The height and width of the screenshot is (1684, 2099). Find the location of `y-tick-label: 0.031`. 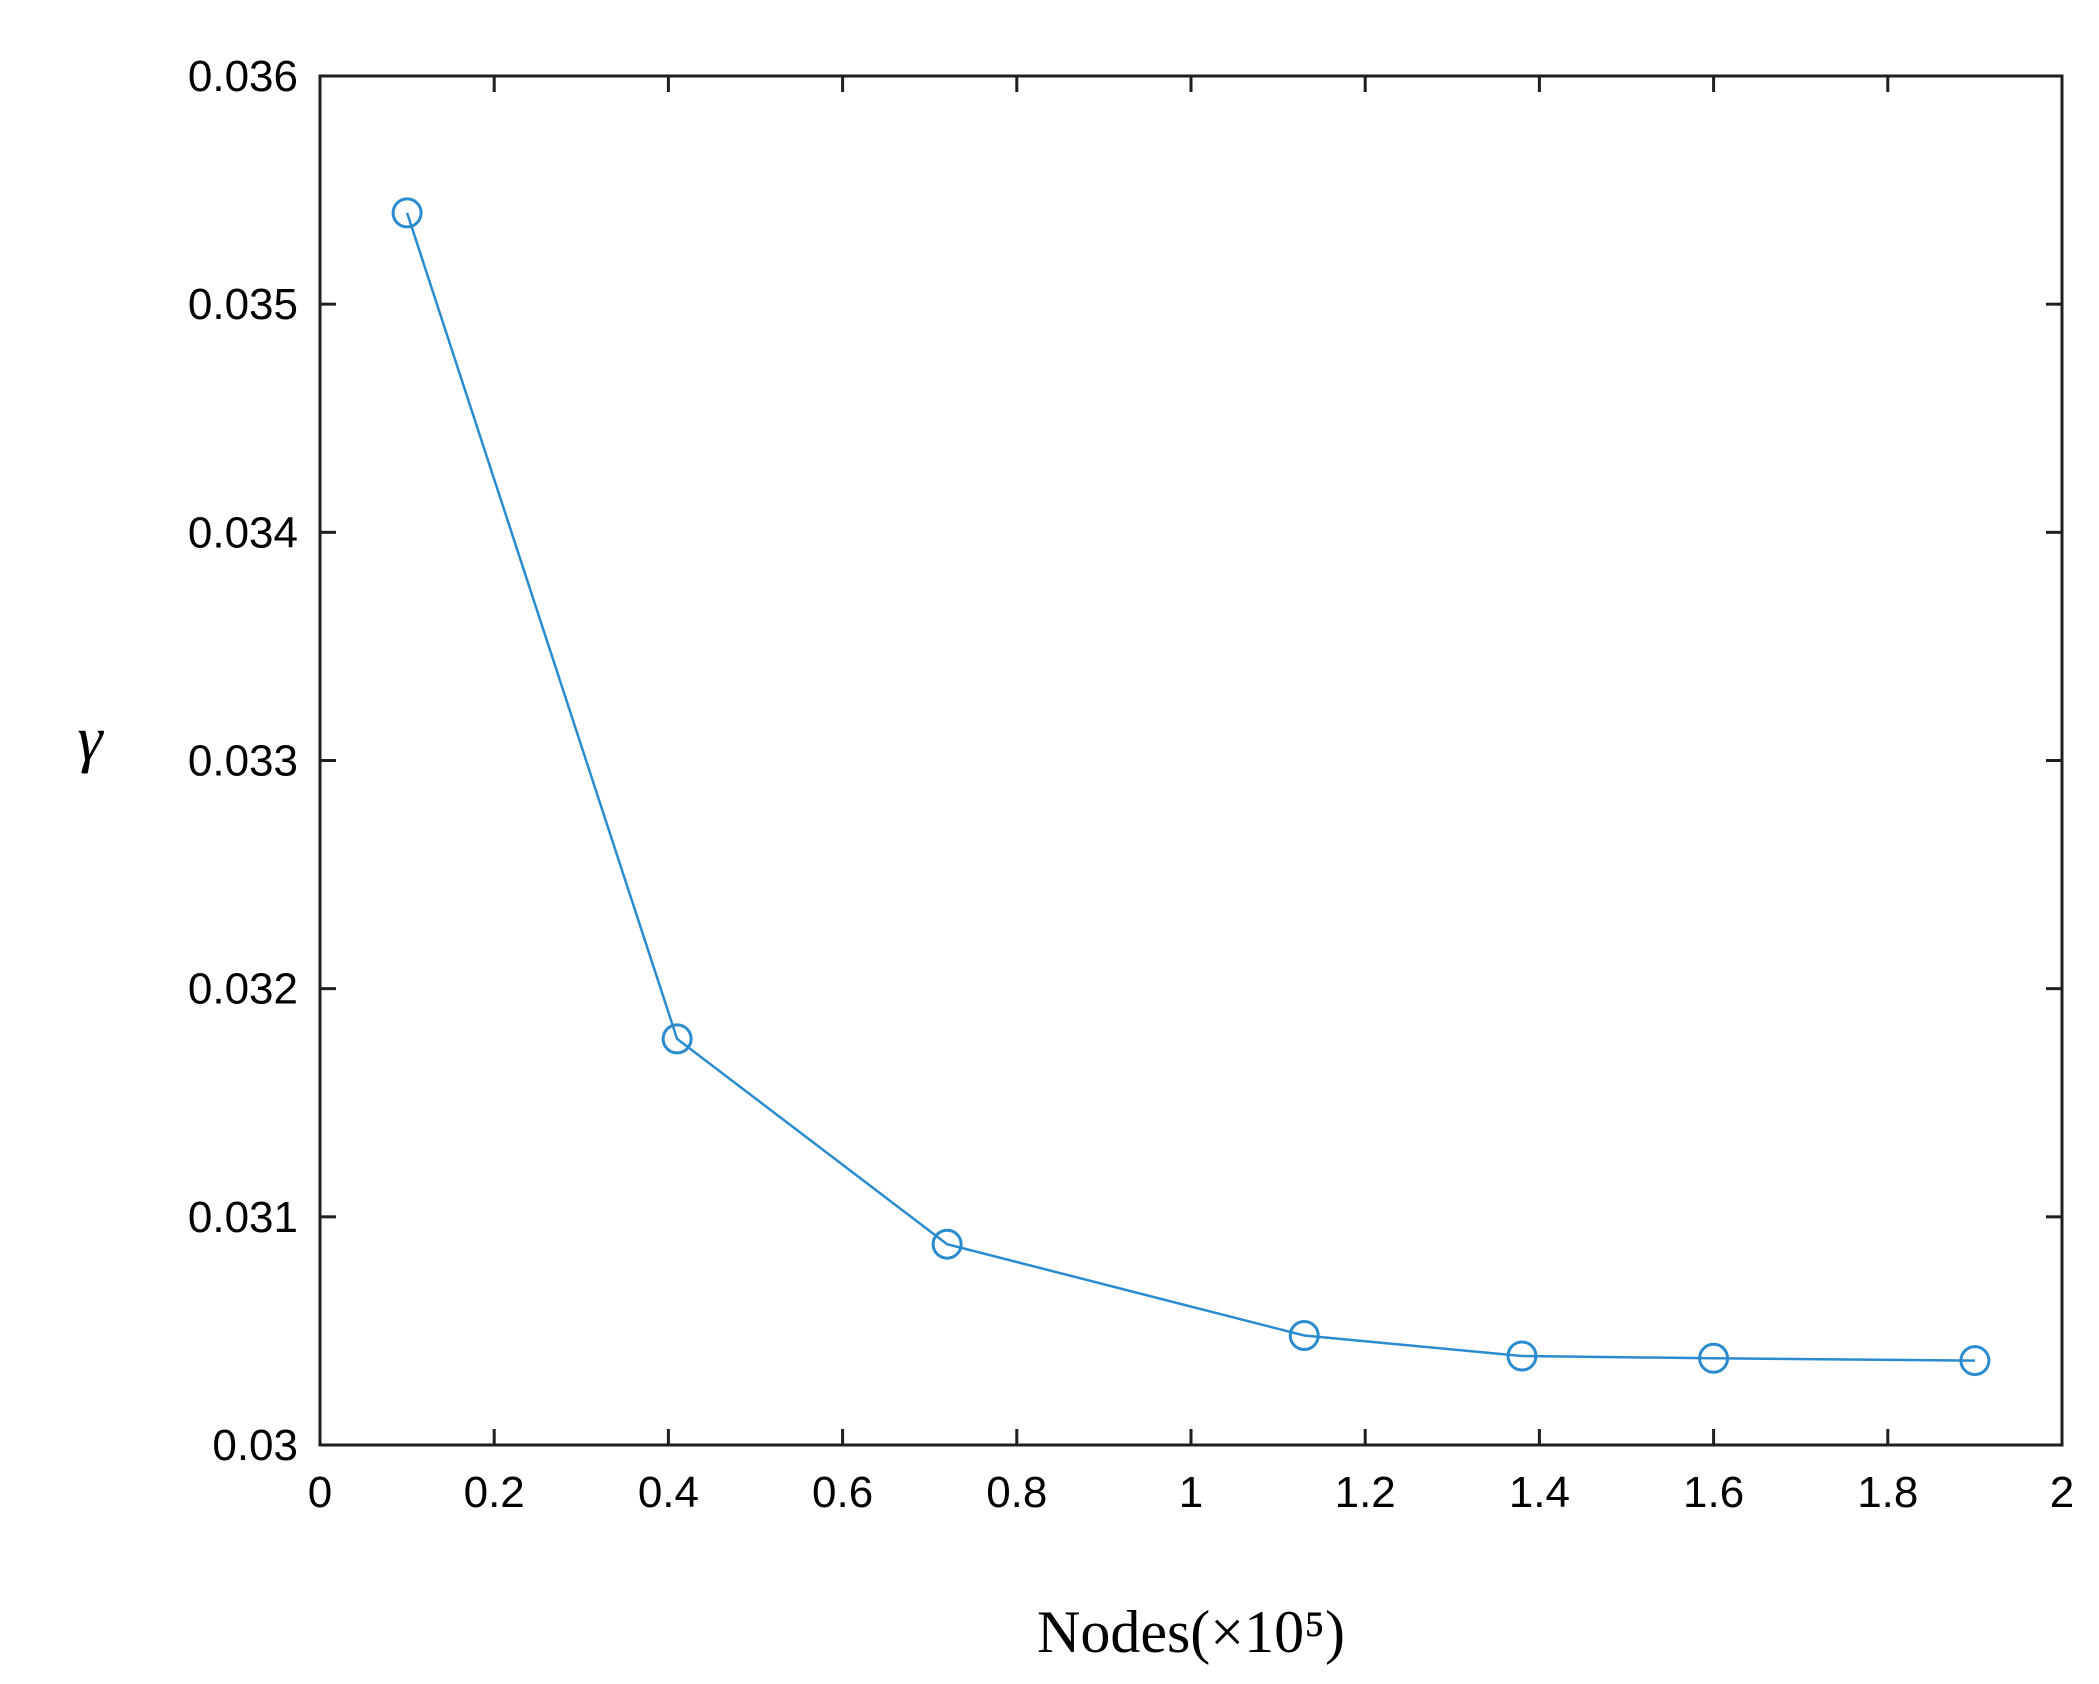

y-tick-label: 0.031 is located at coordinates (243, 1217).